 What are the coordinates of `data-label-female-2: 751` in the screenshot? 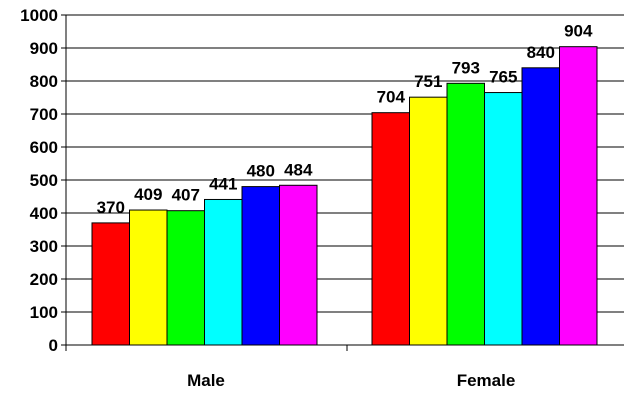 It's located at (428, 81).